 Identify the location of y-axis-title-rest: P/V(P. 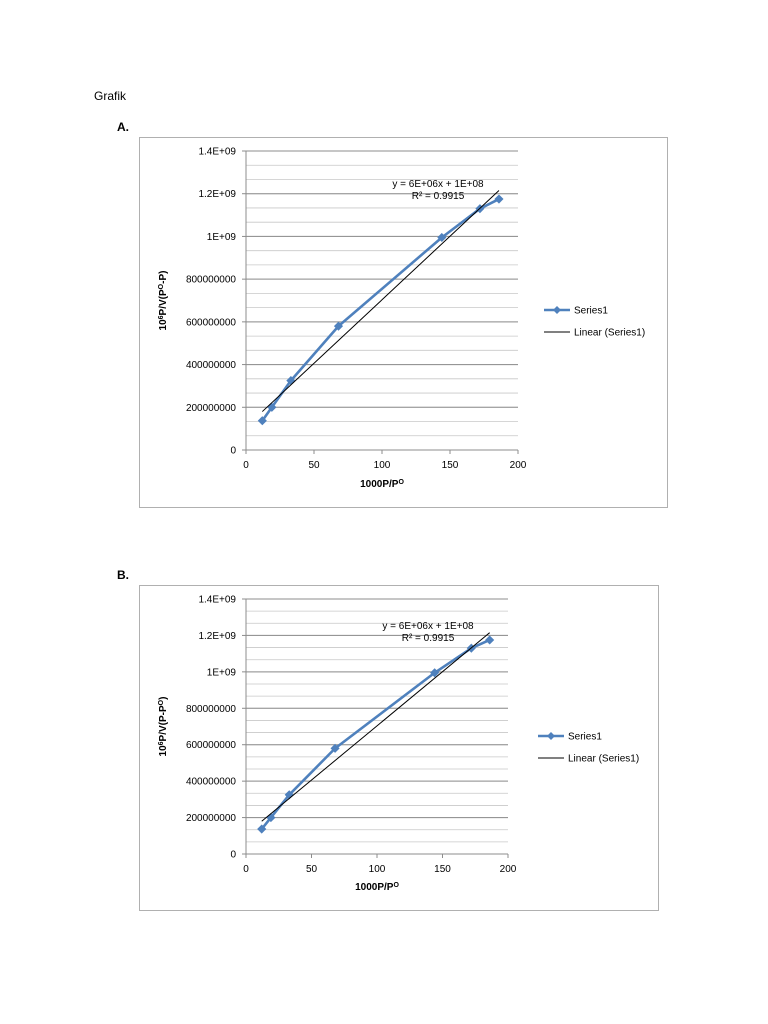
(163, 302).